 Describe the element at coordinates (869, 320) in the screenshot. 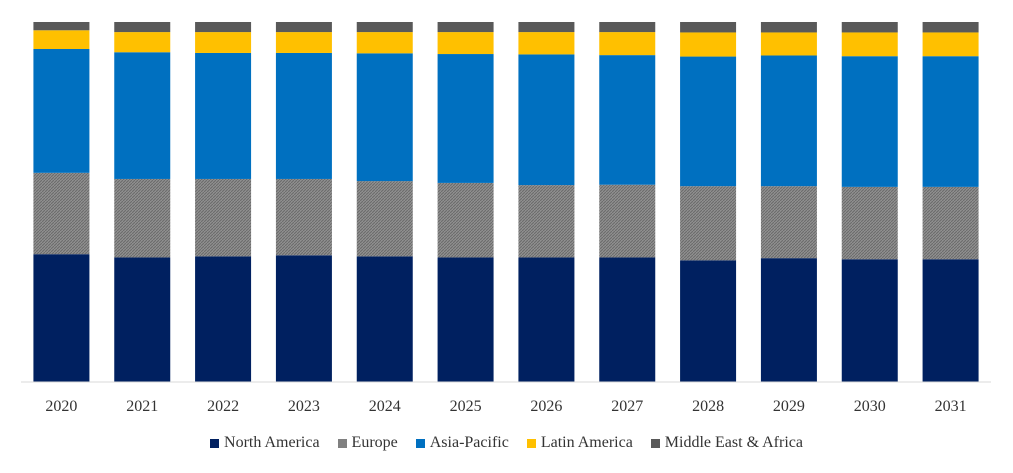

I see `bar-segment-north-america-2030` at that location.